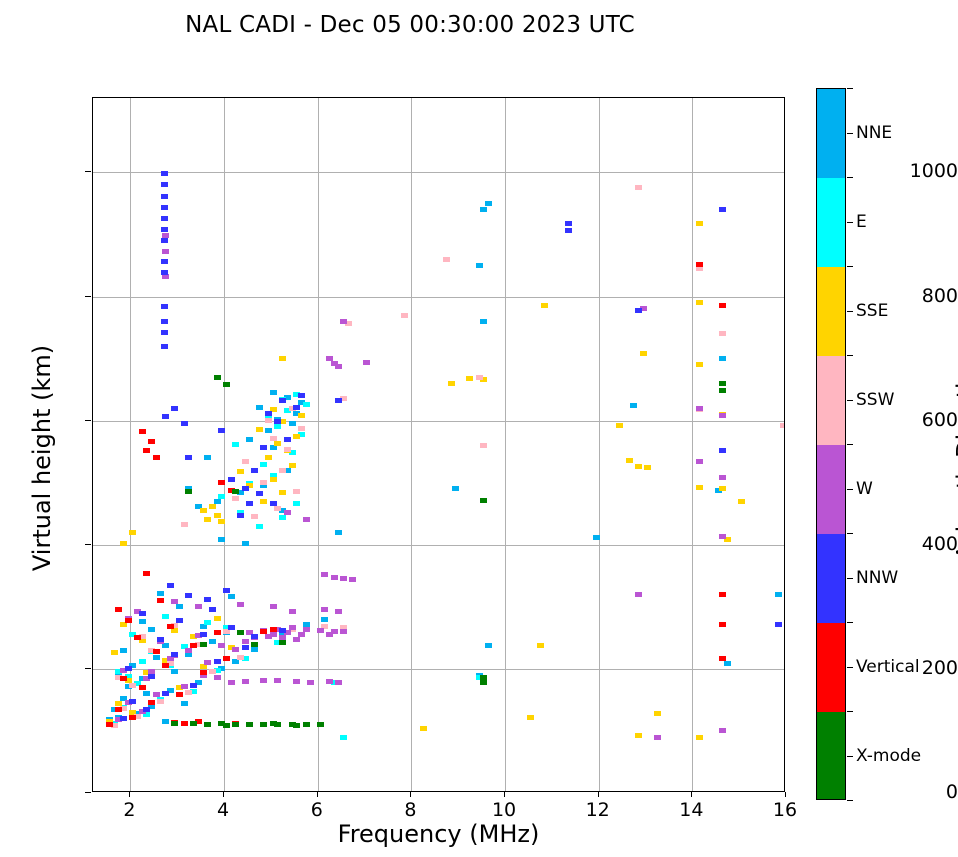 This screenshot has height=857, width=958. I want to click on y-axis-label: Virtual height (km), so click(42, 458).